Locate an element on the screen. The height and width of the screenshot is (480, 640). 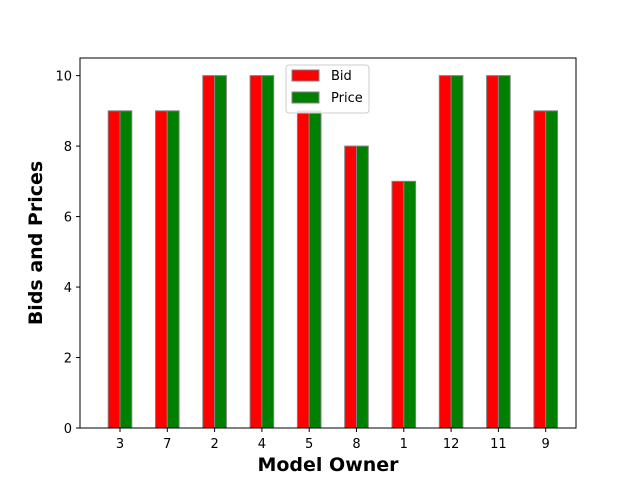
y-tick-label: 2 is located at coordinates (68, 359).